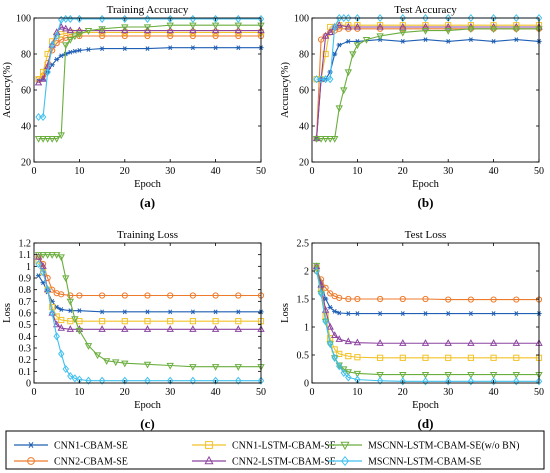  I want to click on y-tick-label: 0.7, so click(25, 302).